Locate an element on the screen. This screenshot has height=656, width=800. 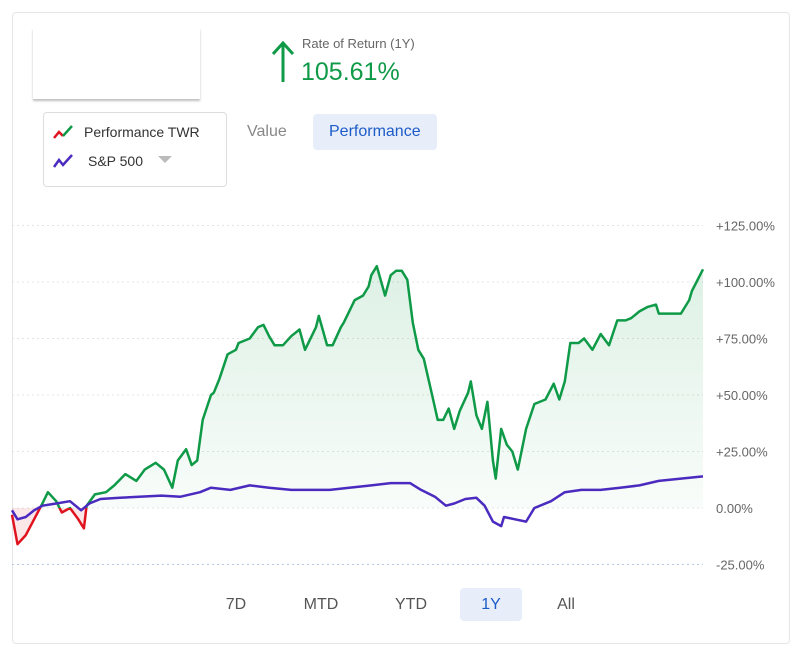
legend-item-sp500: S&P 500 is located at coordinates (97, 161).